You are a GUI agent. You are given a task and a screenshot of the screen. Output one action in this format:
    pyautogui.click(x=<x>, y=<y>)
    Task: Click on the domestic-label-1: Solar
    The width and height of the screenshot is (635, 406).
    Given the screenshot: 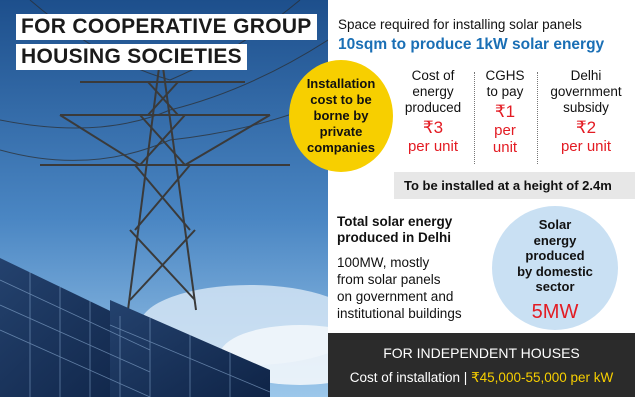 What is the action you would take?
    pyautogui.click(x=555, y=224)
    